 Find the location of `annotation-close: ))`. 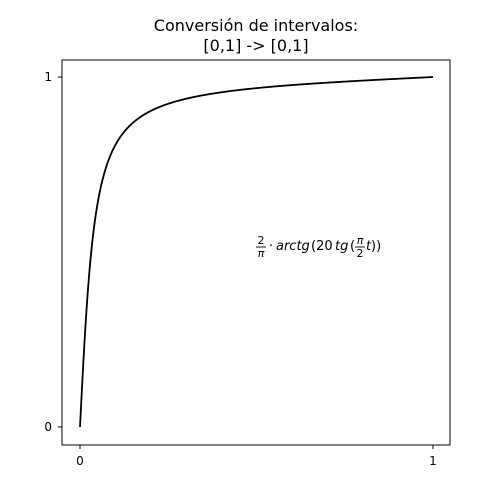

annotation-close: )) is located at coordinates (376, 246).